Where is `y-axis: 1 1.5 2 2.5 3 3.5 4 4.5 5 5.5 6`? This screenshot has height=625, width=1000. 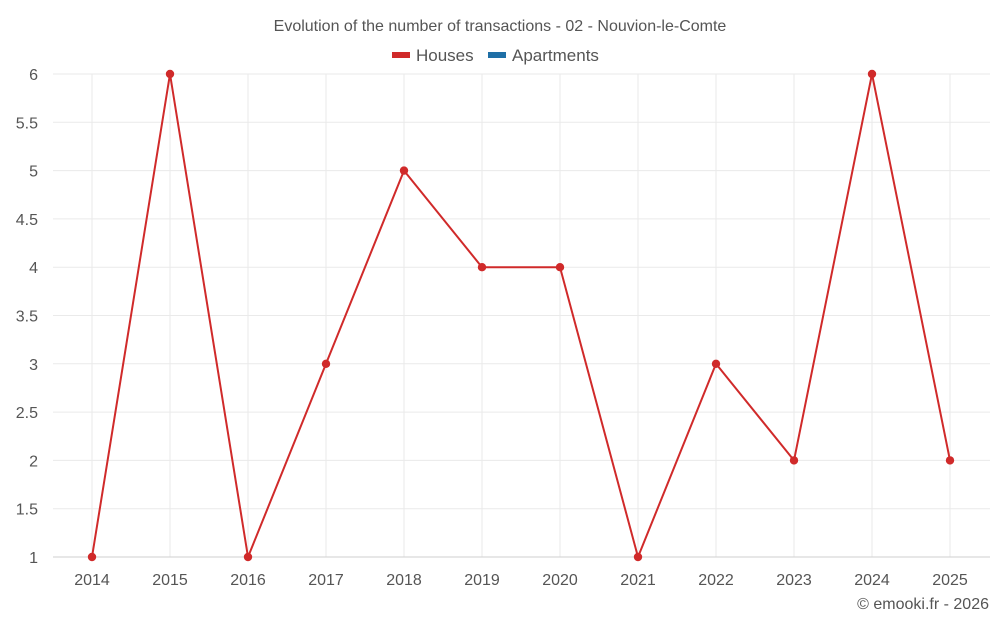
y-axis: 1 1.5 2 2.5 3 3.5 4 4.5 5 5.5 6 is located at coordinates (27, 317).